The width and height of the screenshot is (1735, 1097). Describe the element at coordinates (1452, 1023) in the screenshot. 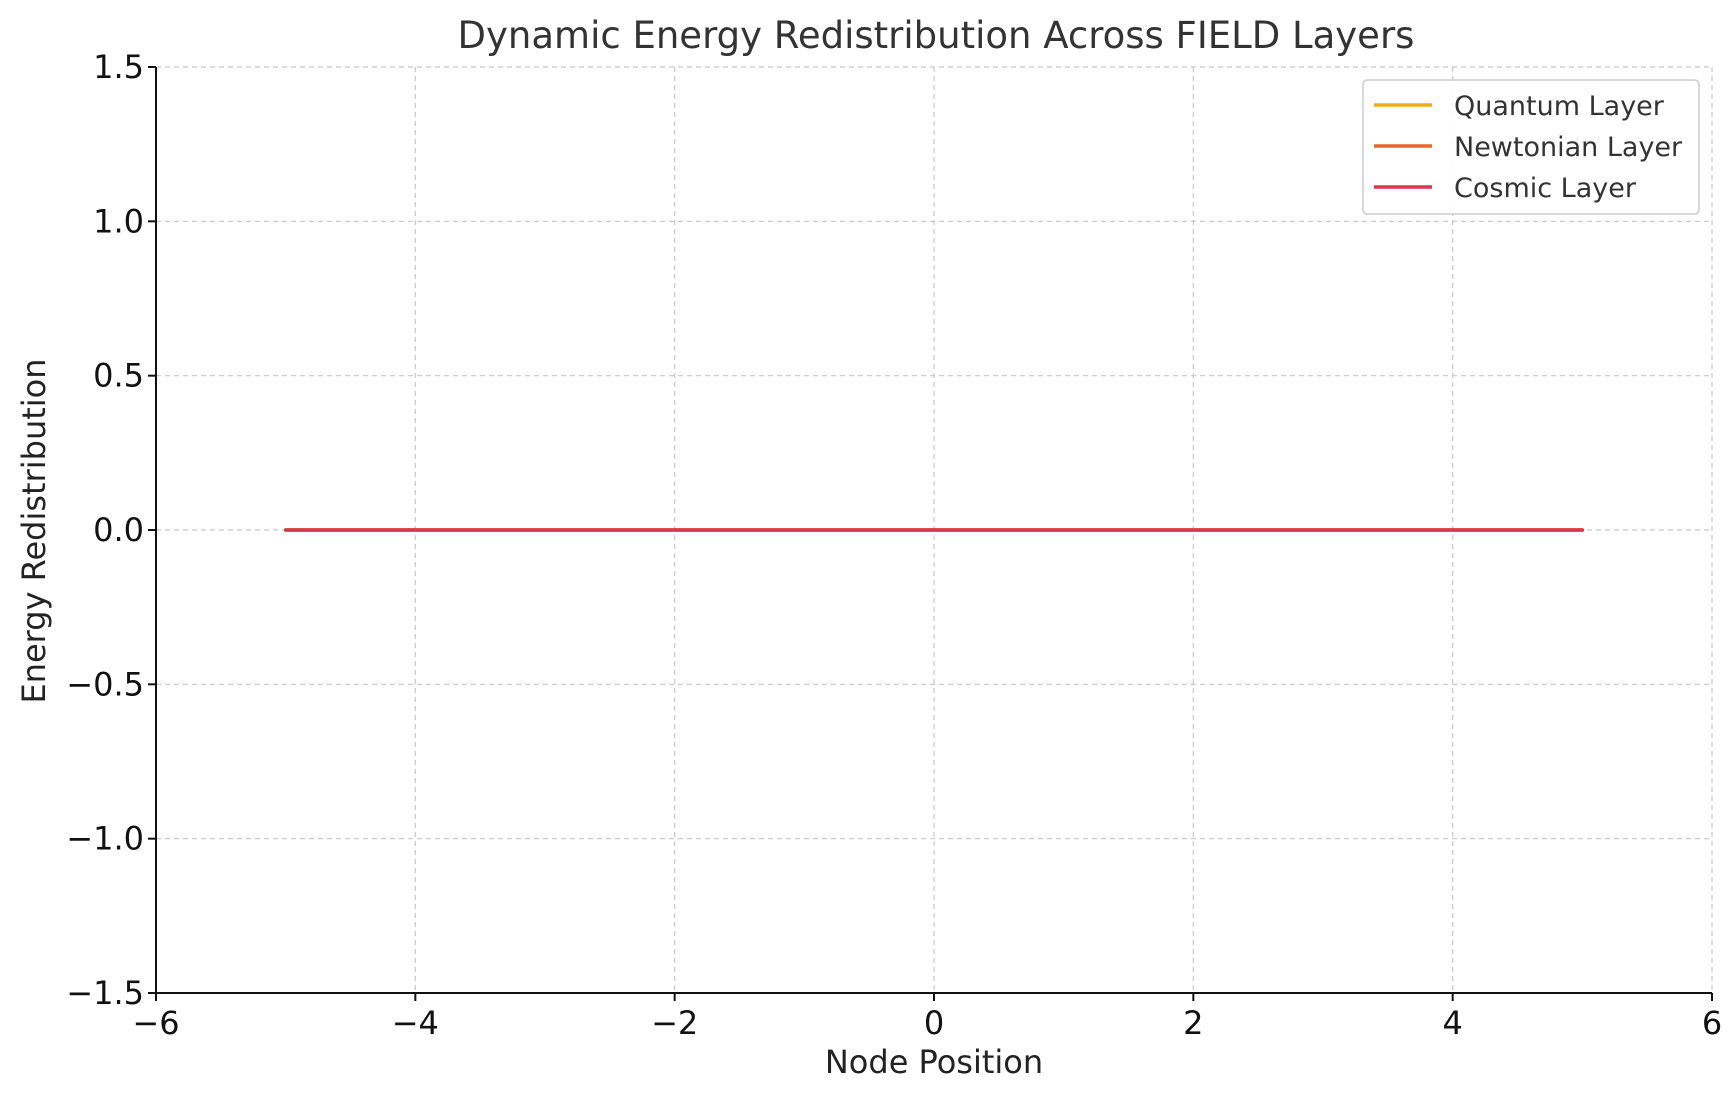

I see `x-tick-label-5: 4` at that location.